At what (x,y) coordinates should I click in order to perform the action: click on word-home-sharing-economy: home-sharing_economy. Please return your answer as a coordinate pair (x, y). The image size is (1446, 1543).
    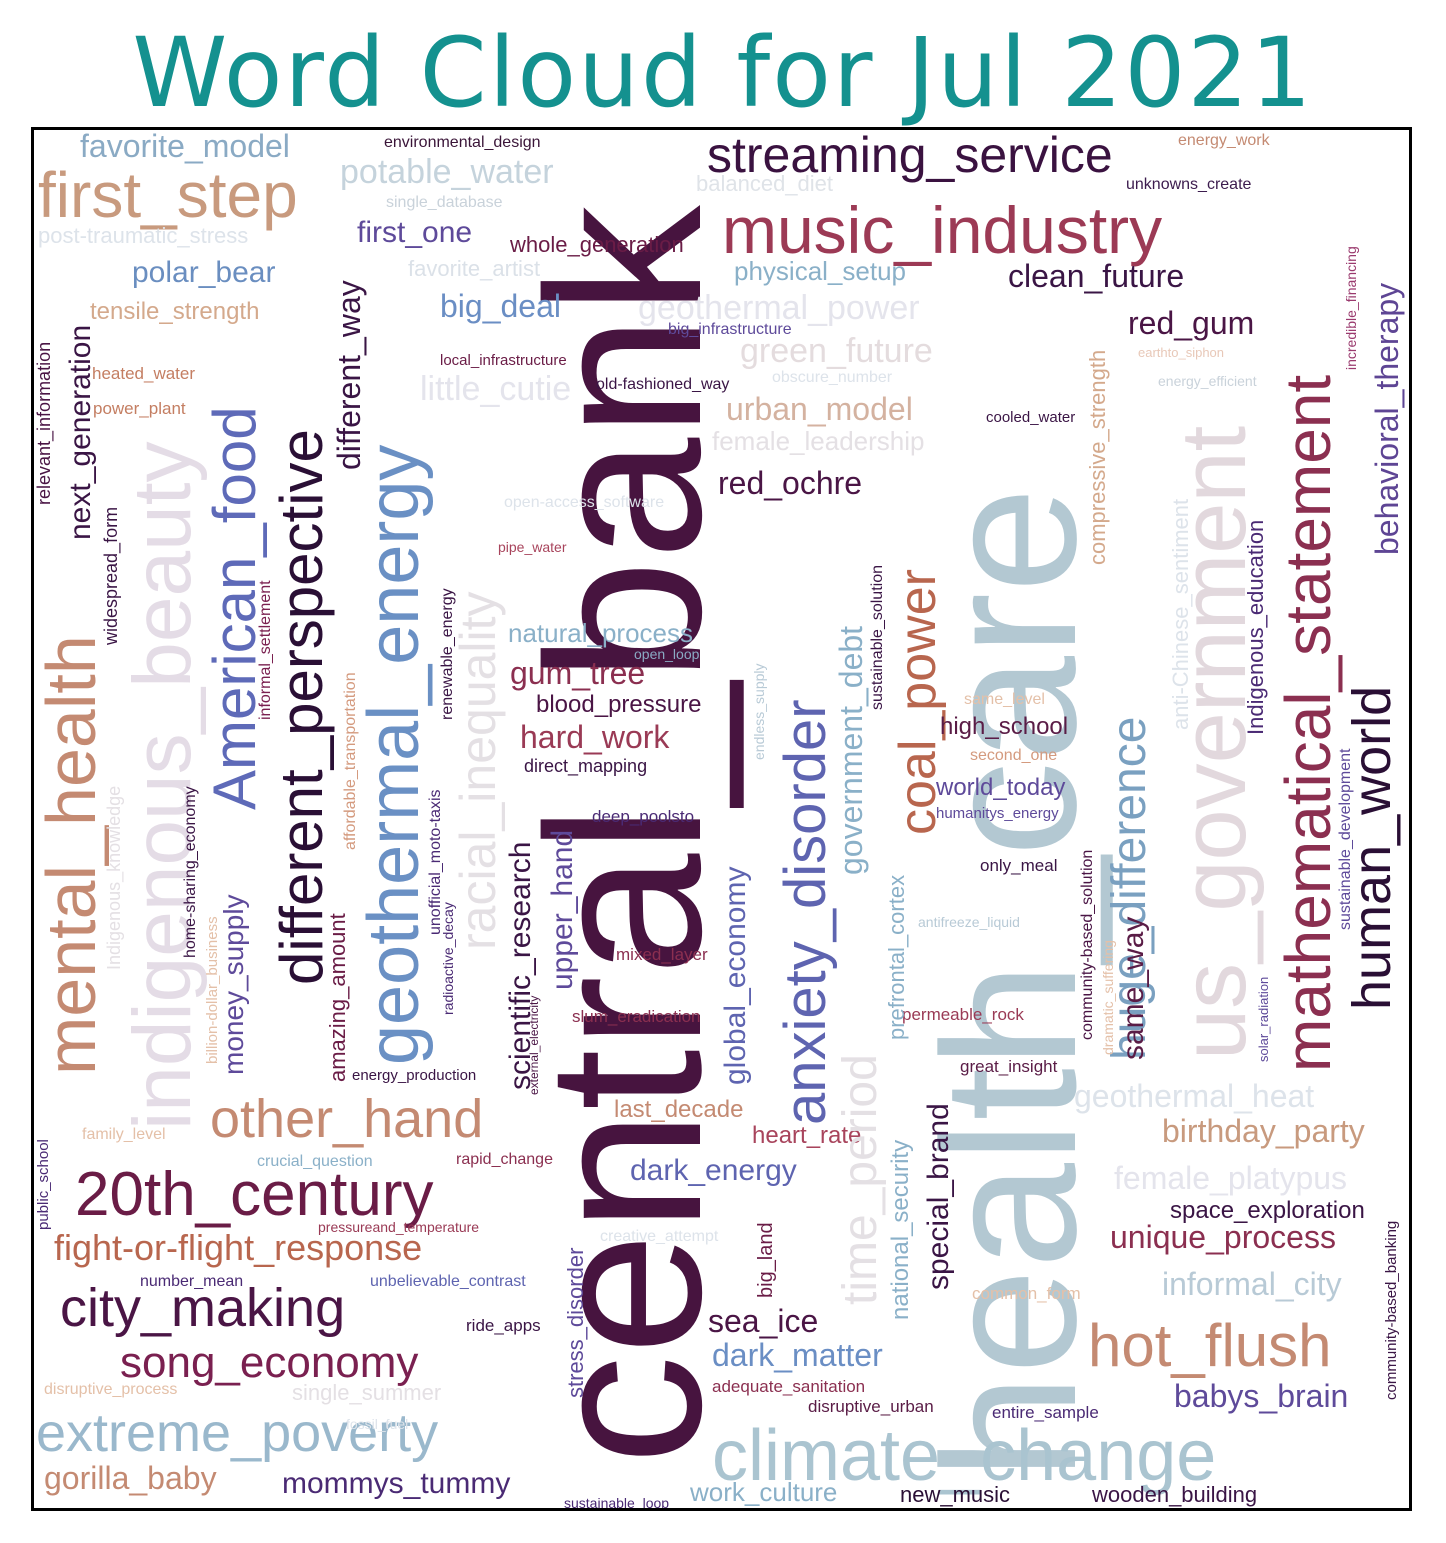
    Looking at the image, I should click on (190, 872).